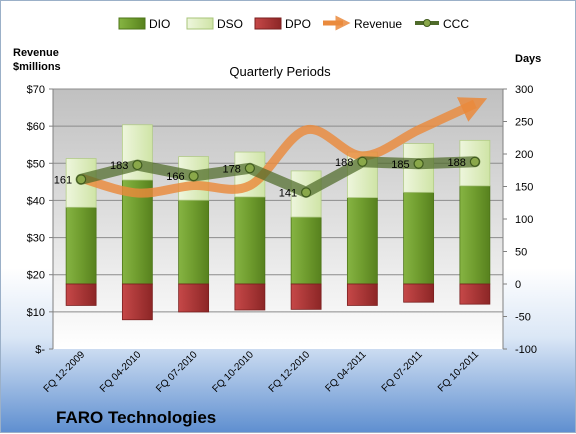 This screenshot has height=434, width=576. What do you see at coordinates (233, 372) in the screenshot?
I see `x-tick-label: FQ 10-2010` at bounding box center [233, 372].